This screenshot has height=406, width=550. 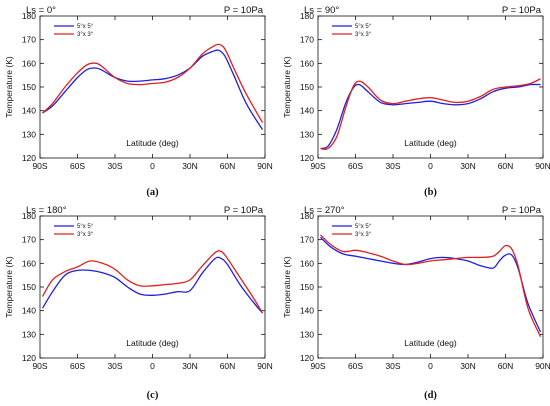 What do you see at coordinates (430, 395) in the screenshot?
I see `panel-caption: (d)` at bounding box center [430, 395].